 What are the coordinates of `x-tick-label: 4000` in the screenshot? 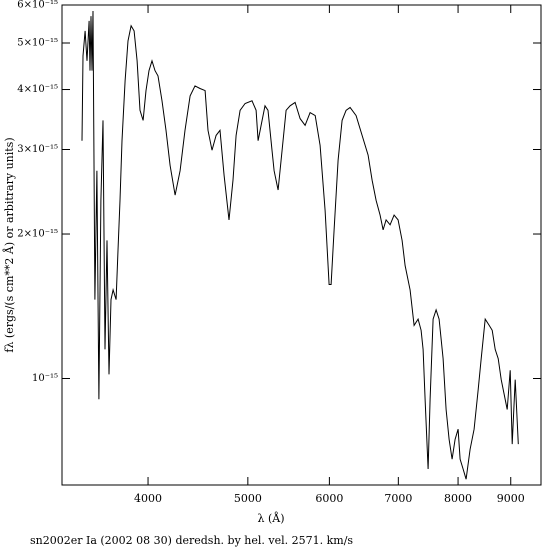 It's located at (148, 498).